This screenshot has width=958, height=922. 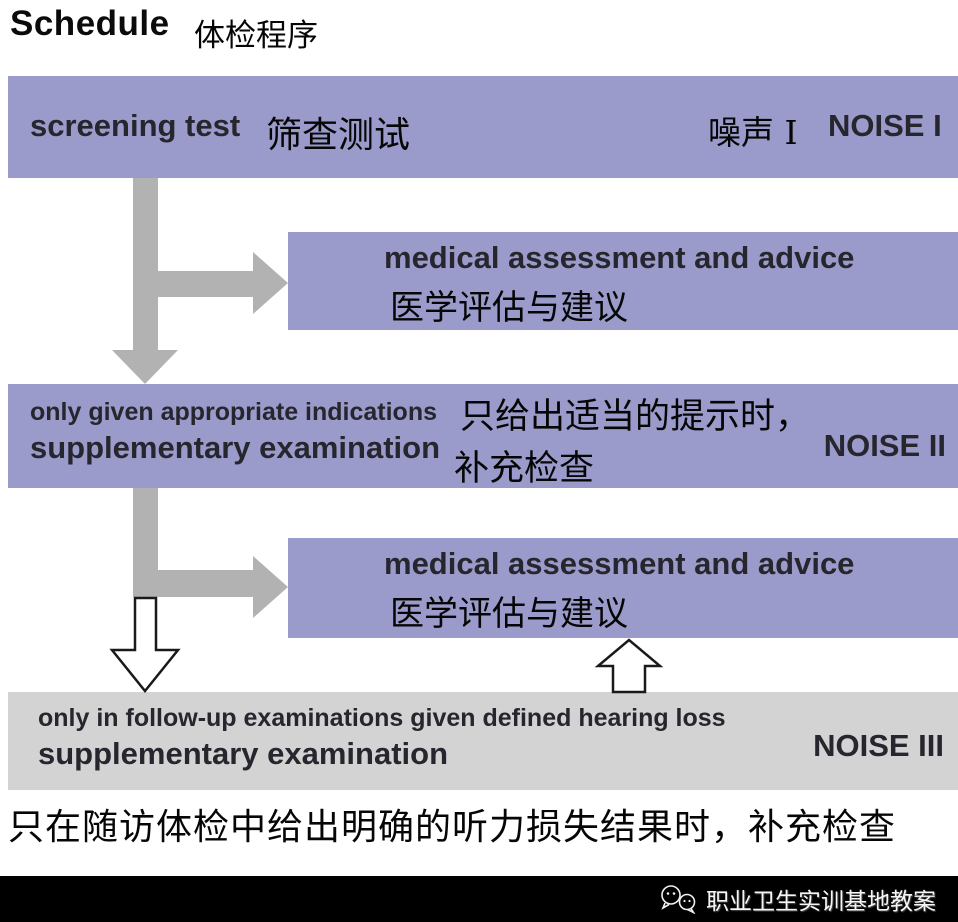 I want to click on noise1-label-en: NOISE I, so click(x=885, y=125).